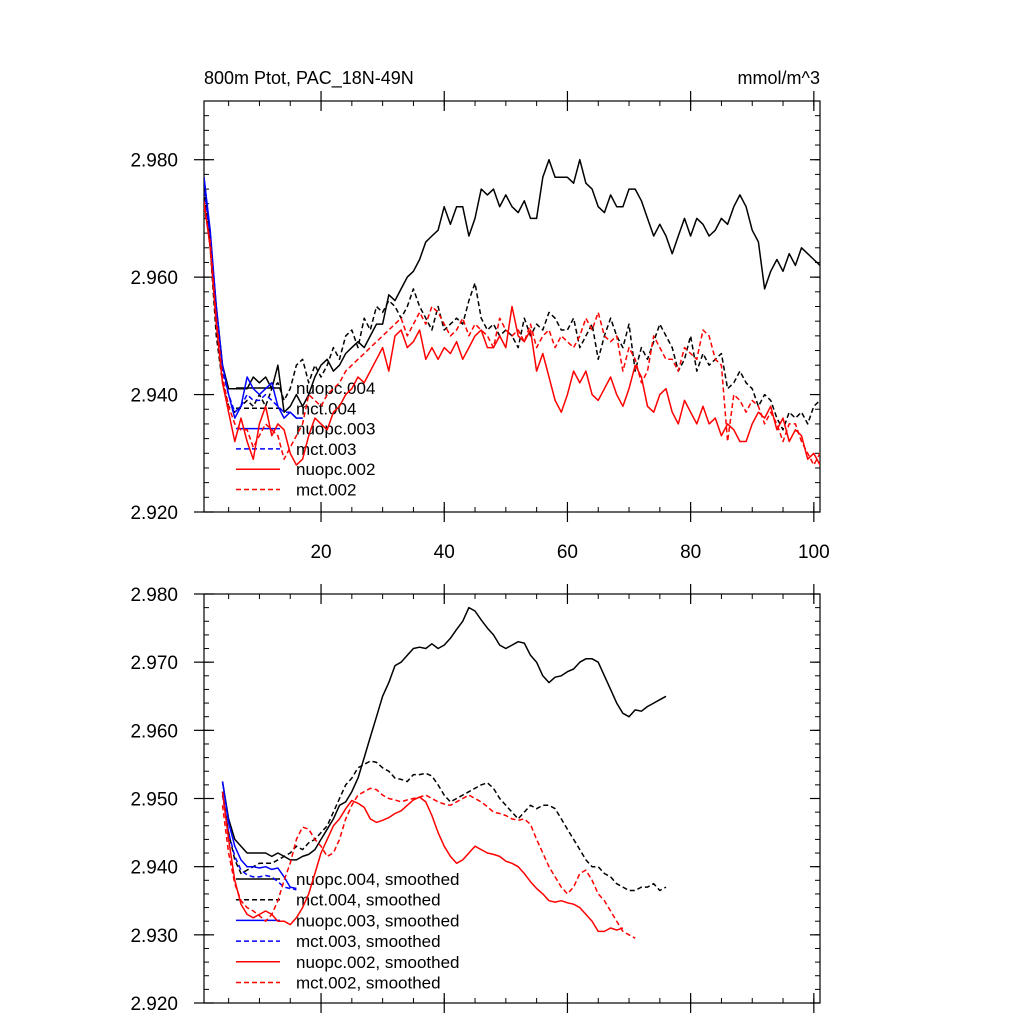 Image resolution: width=1024 pixels, height=1029 pixels. I want to click on series-line-mct-004-smoothed, so click(444, 826).